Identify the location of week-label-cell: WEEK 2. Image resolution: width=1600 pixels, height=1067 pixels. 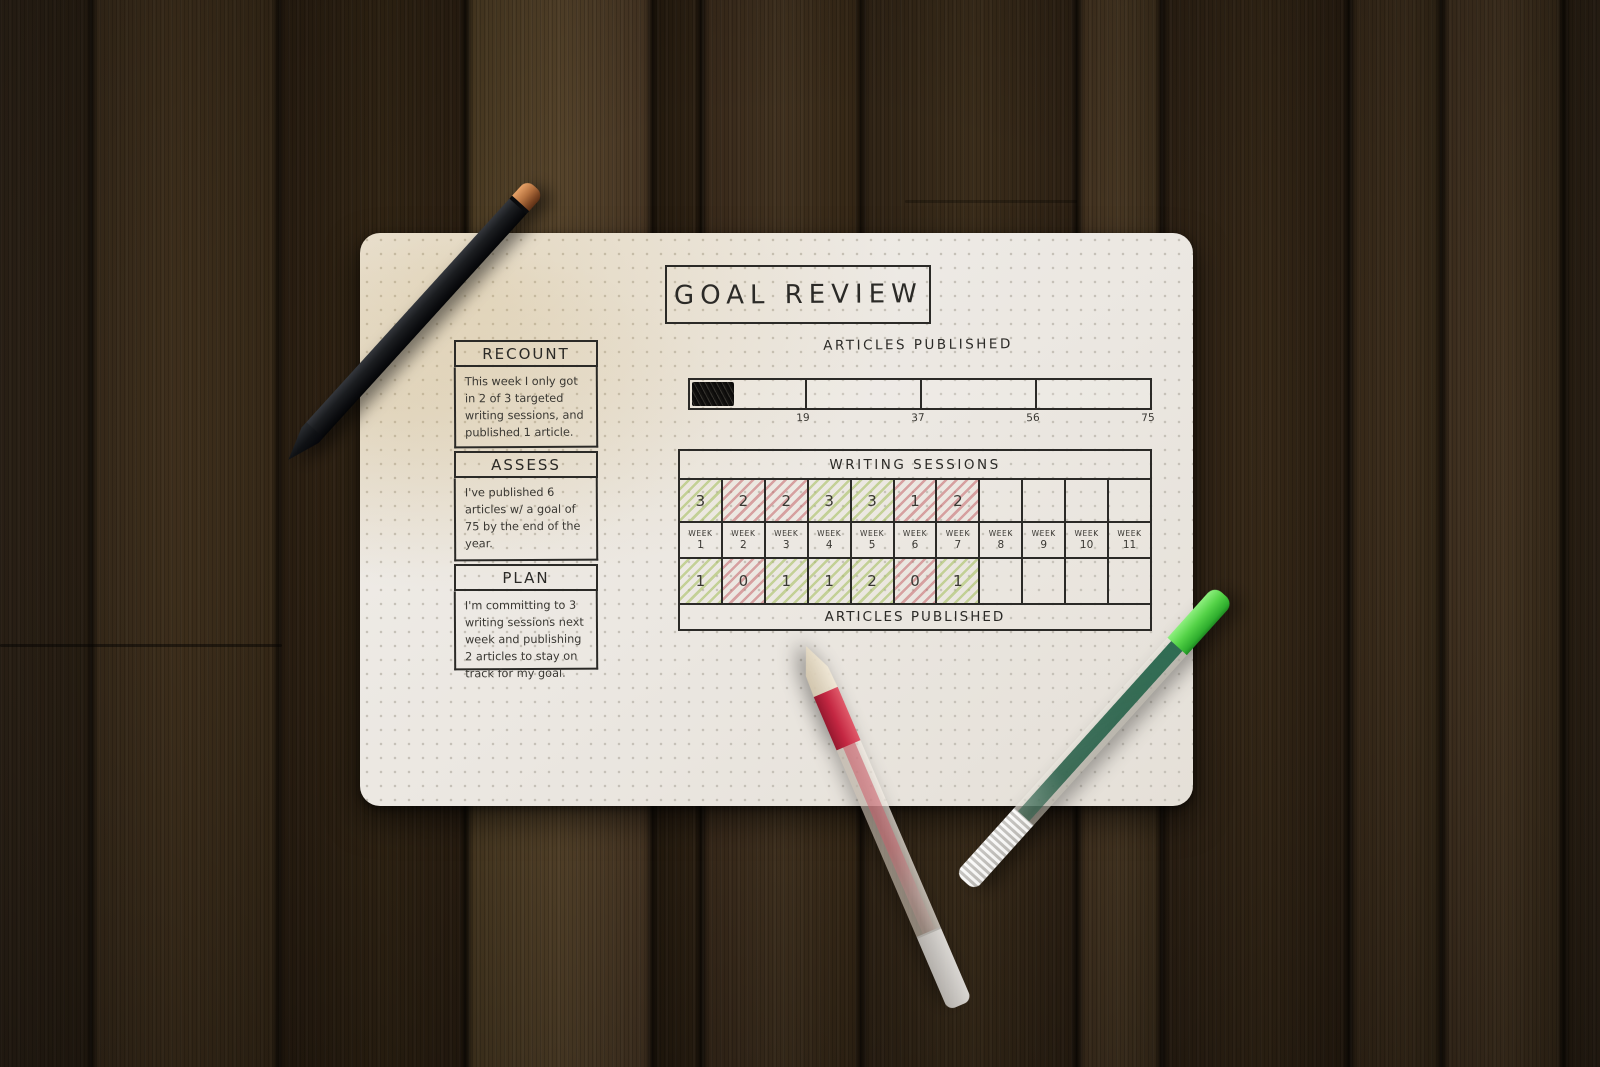
(742, 540).